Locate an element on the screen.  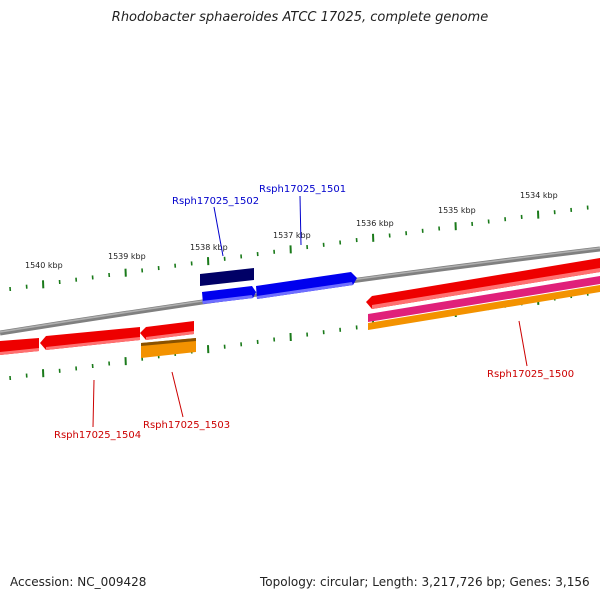
gene-rsph17025-1500-magenta-bar is located at coordinates (484, 299).